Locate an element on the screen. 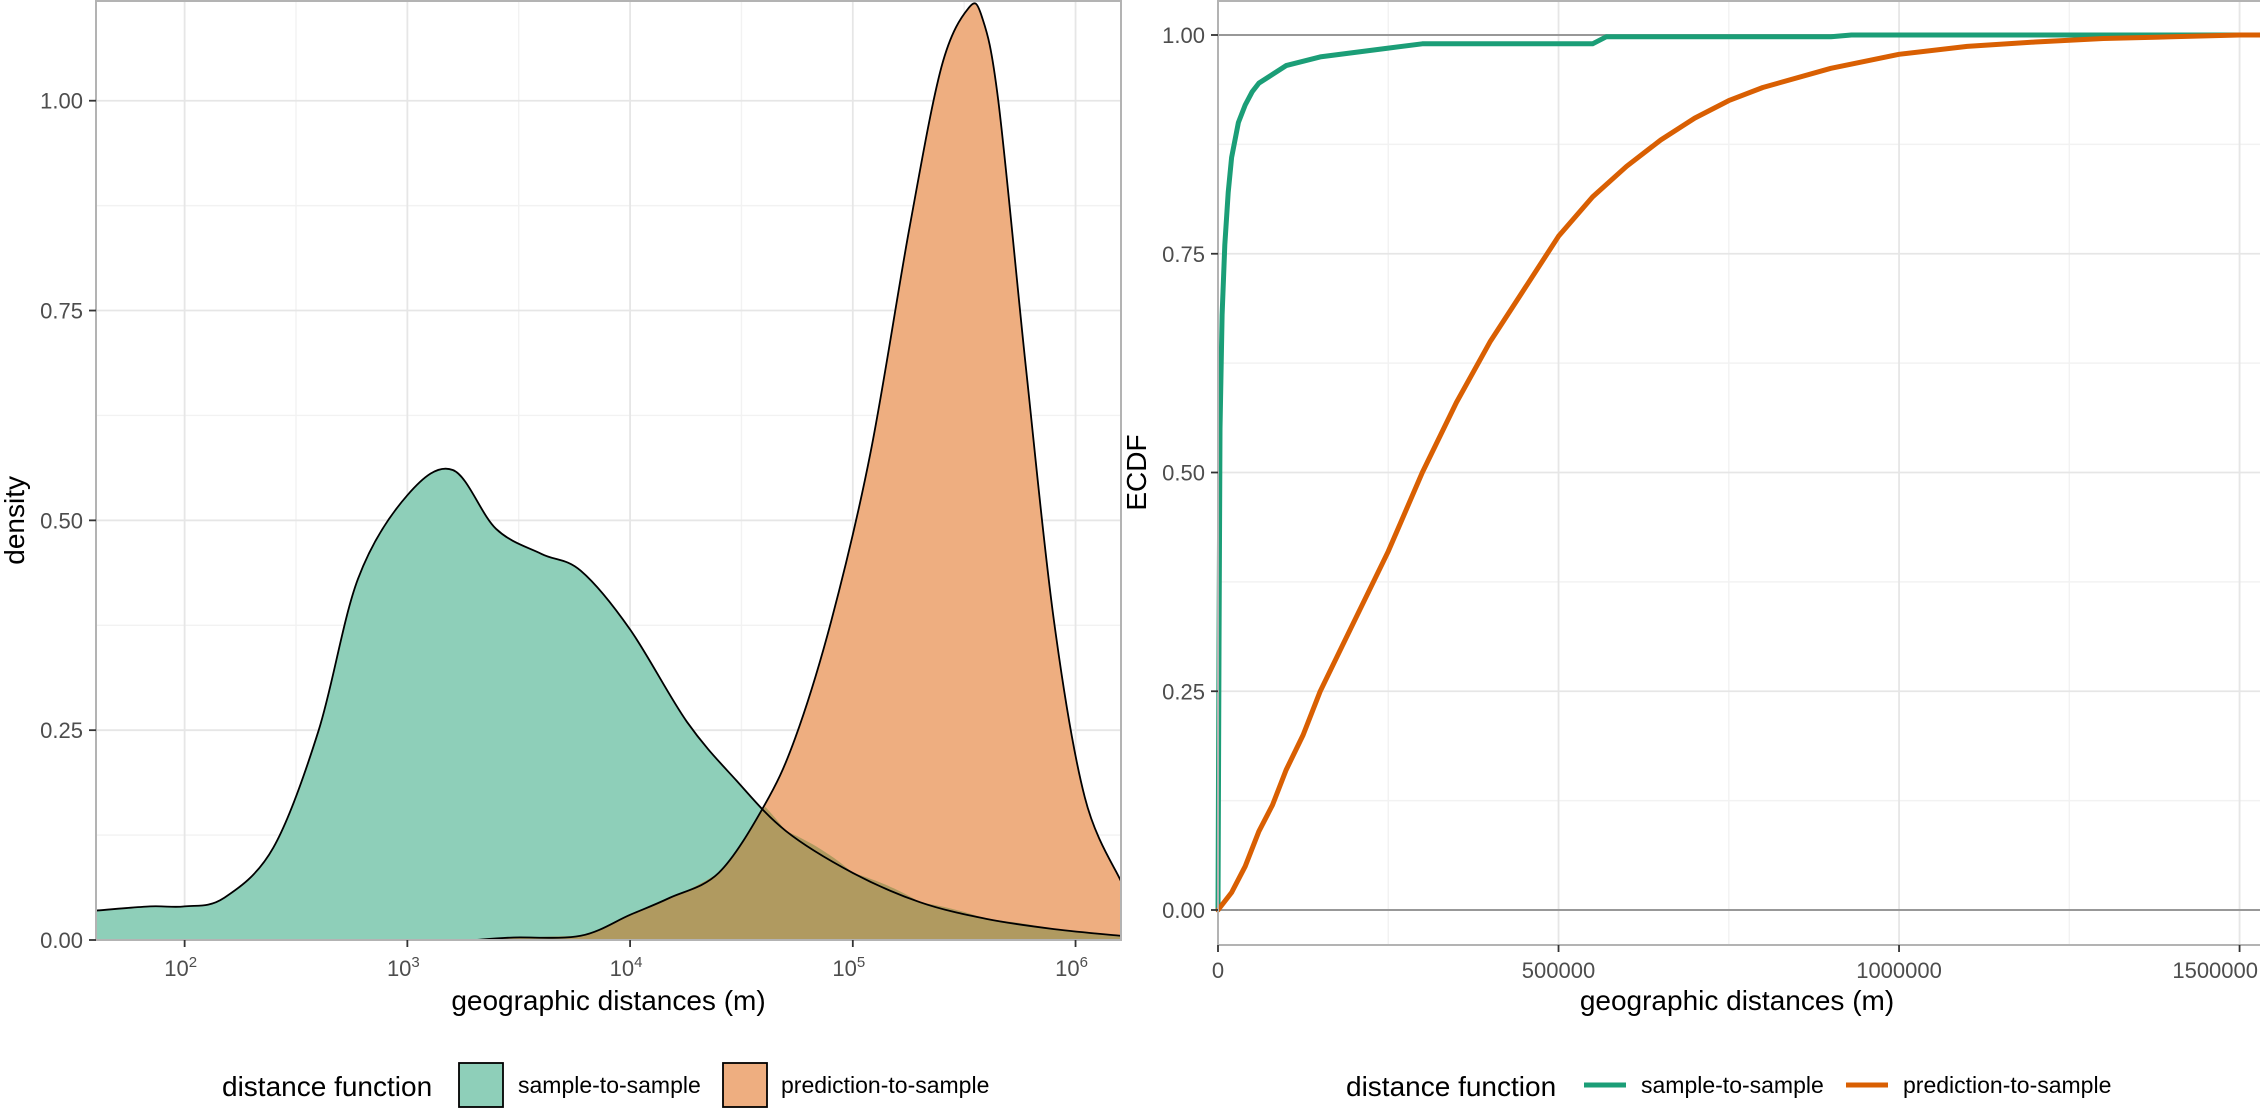 The image size is (2260, 1109). x-tick-label: 10⁵ is located at coordinates (848, 967).